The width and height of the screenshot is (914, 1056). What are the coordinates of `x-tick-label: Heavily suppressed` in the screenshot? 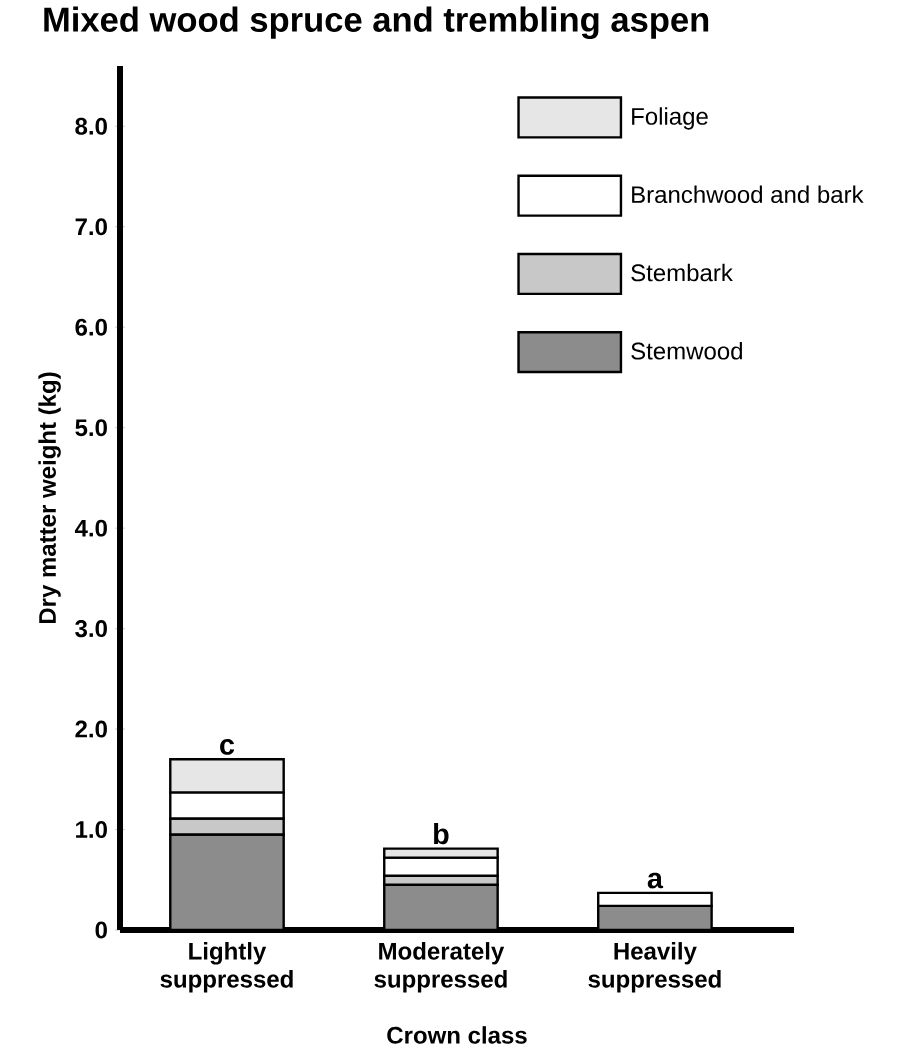 It's located at (654, 967).